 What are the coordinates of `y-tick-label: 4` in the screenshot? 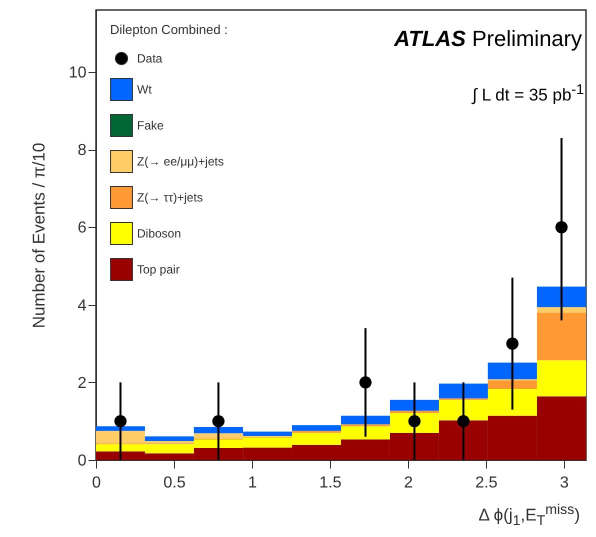 It's located at (82, 305).